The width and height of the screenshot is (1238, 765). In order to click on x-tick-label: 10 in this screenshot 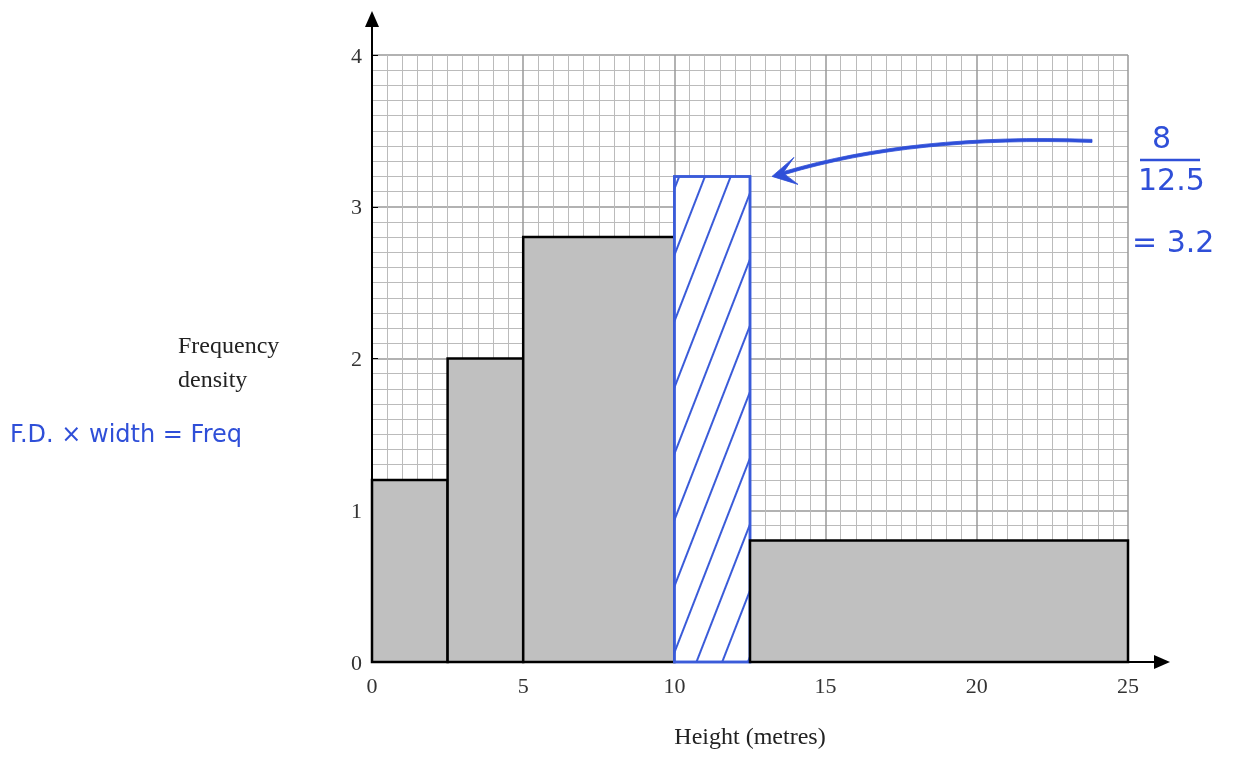, I will do `click(674, 685)`.